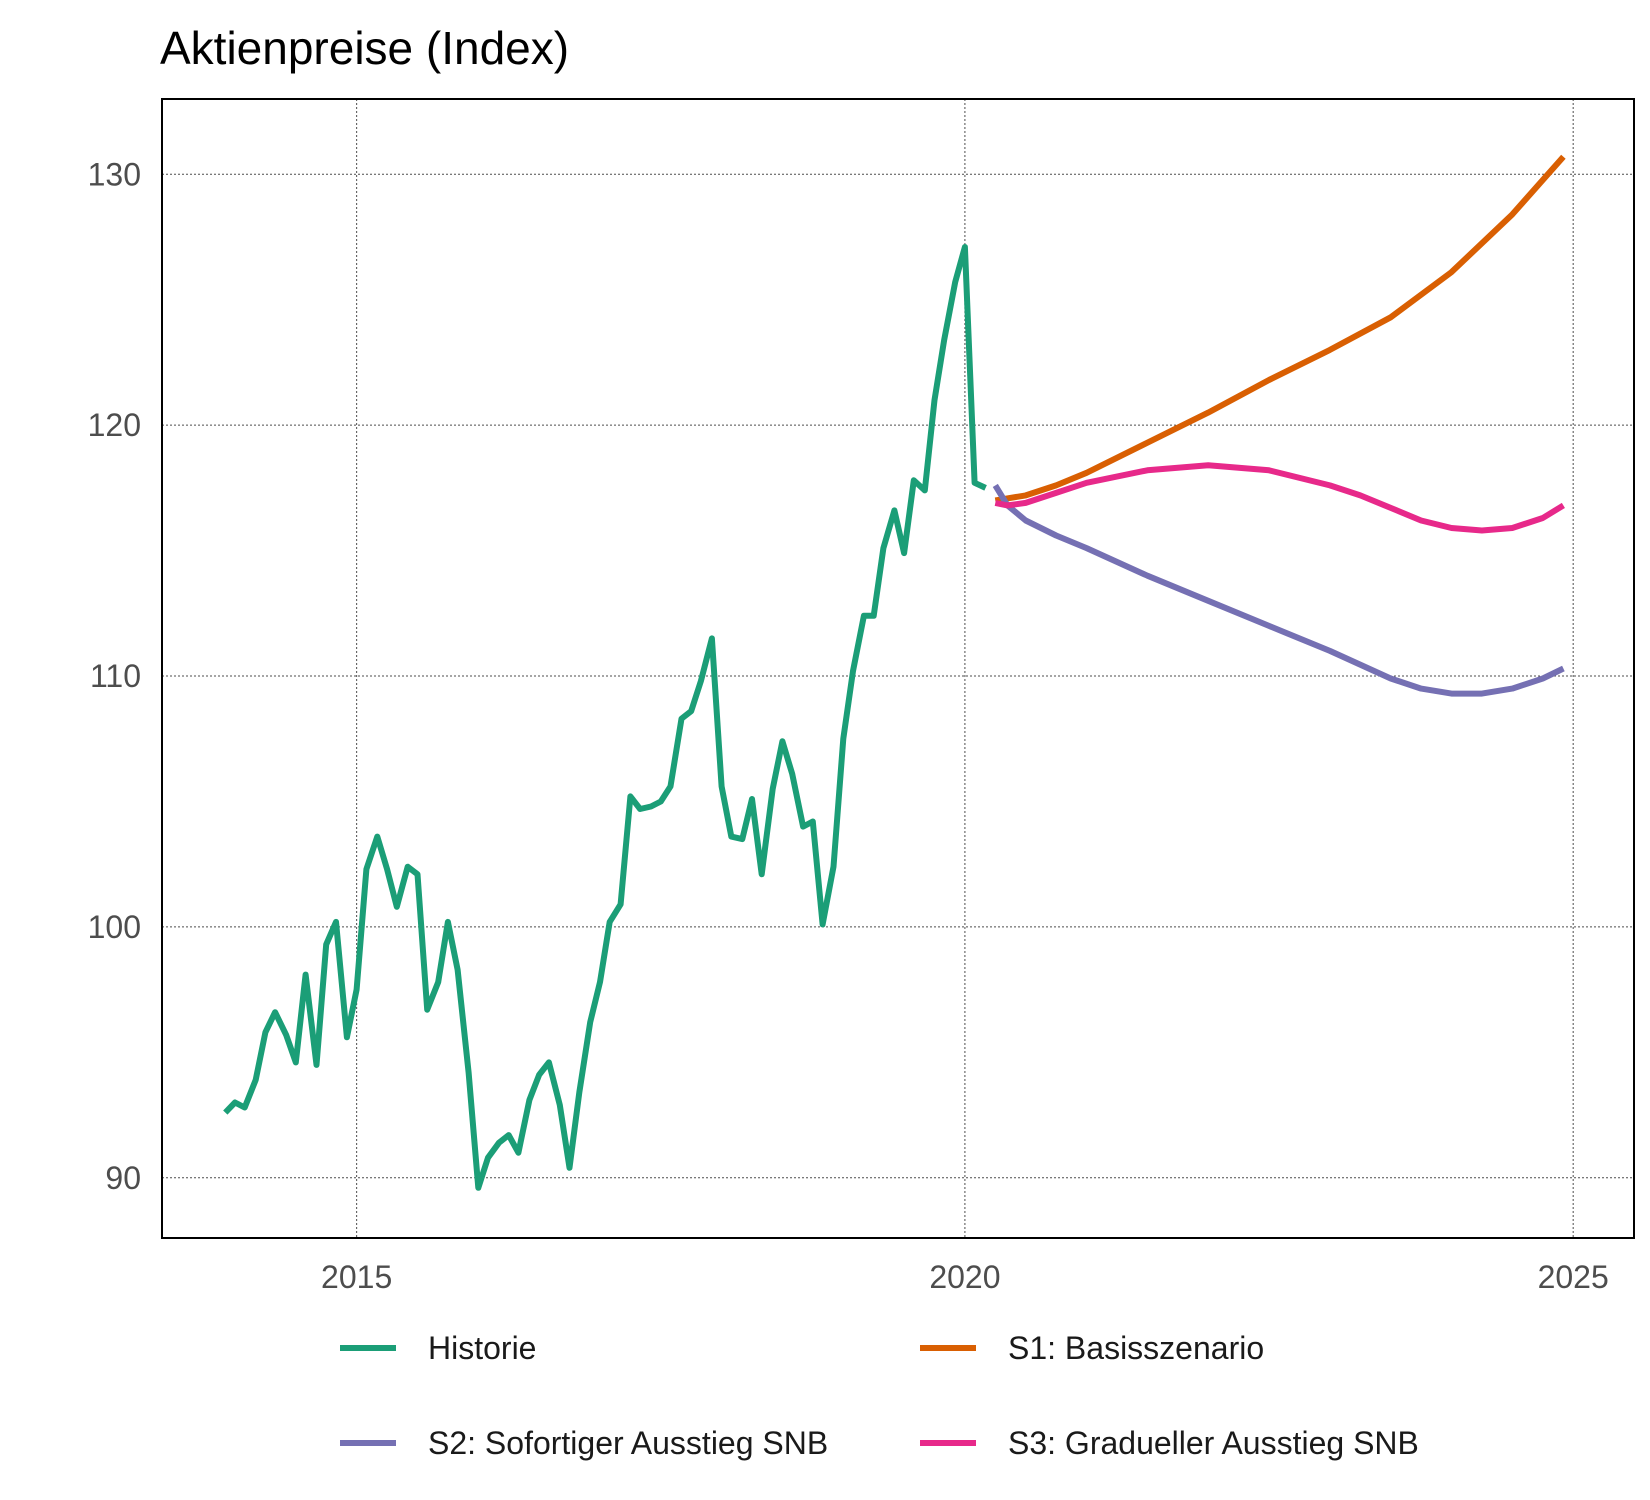  What do you see at coordinates (114, 174) in the screenshot?
I see `y-tick-label: 130` at bounding box center [114, 174].